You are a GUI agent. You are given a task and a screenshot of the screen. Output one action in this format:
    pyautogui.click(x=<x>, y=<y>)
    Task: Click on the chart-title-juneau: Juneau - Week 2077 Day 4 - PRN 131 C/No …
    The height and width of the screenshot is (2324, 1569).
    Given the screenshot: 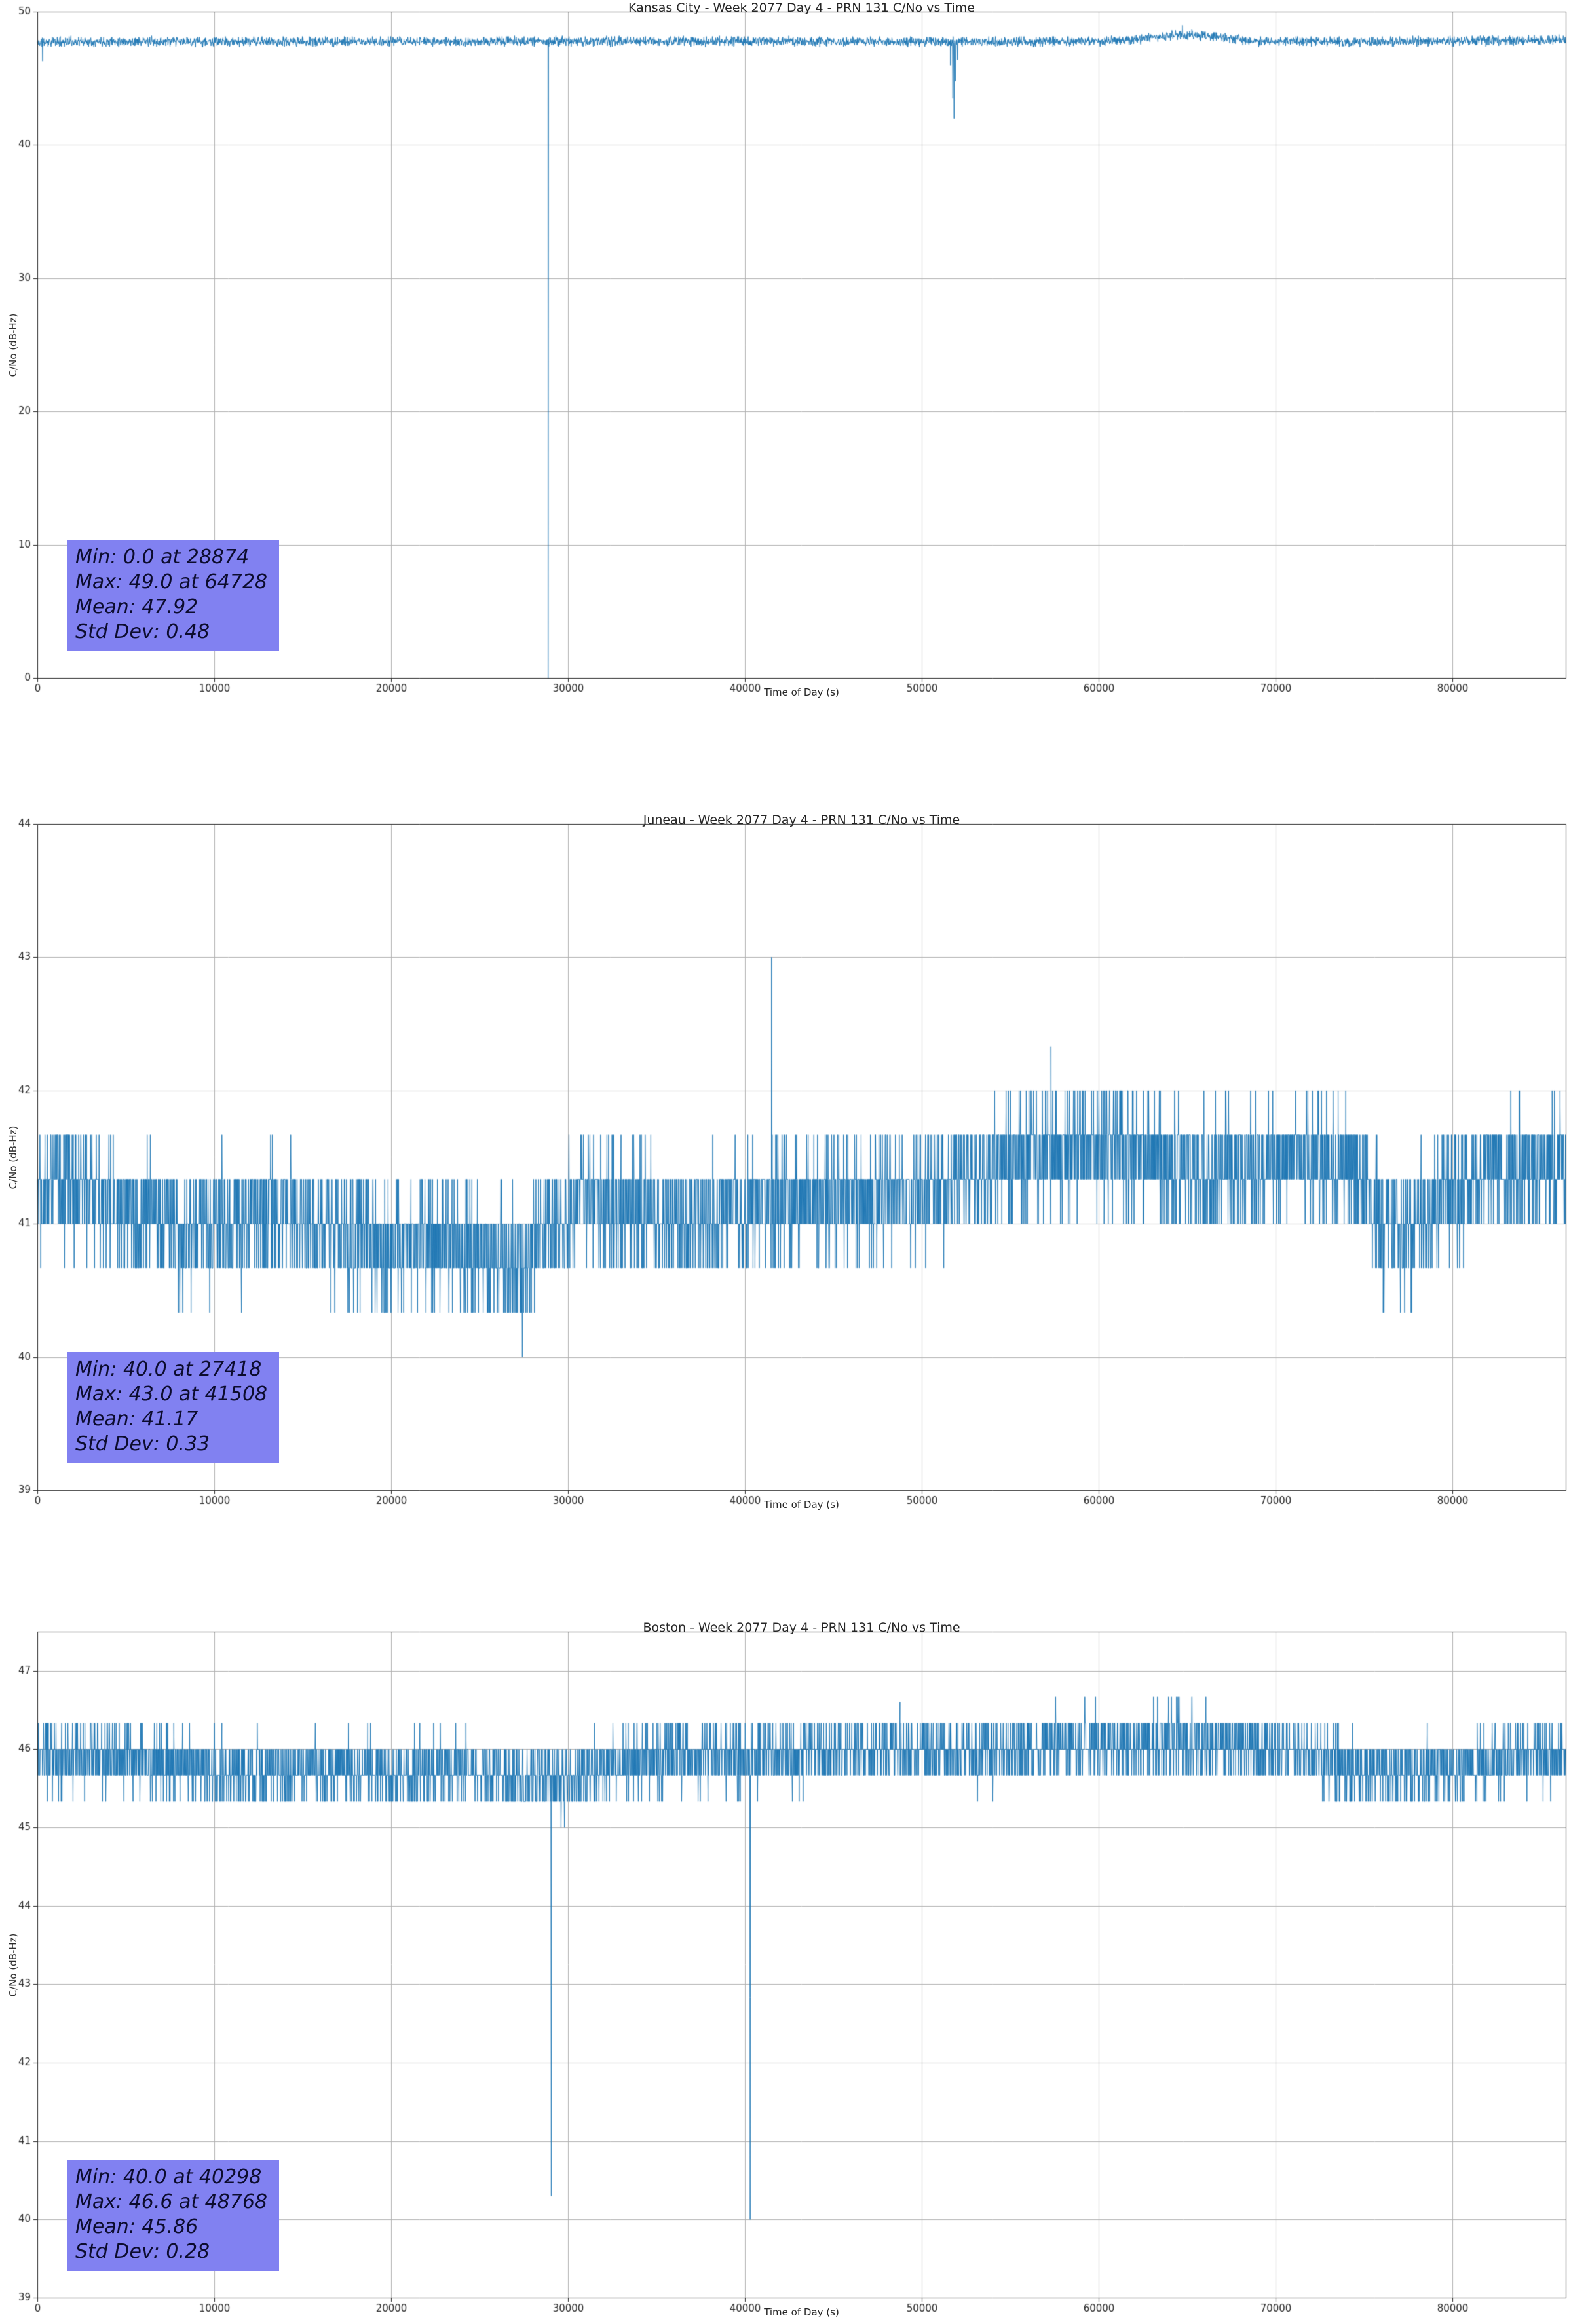 What is the action you would take?
    pyautogui.click(x=801, y=820)
    